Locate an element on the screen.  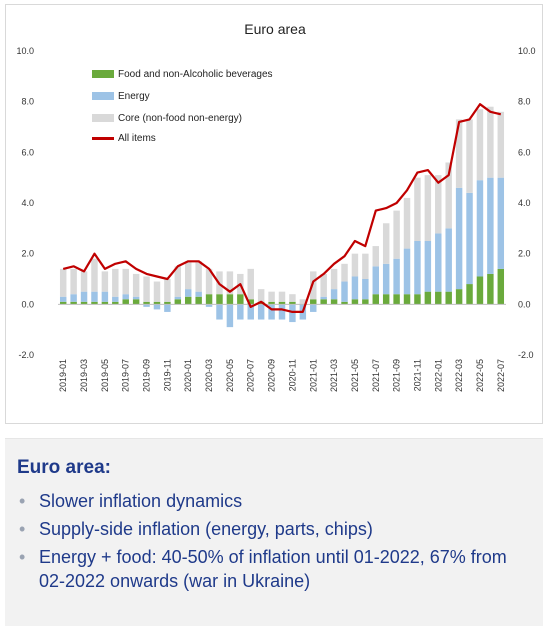
chart-title: Euro area is located at coordinates (275, 29).